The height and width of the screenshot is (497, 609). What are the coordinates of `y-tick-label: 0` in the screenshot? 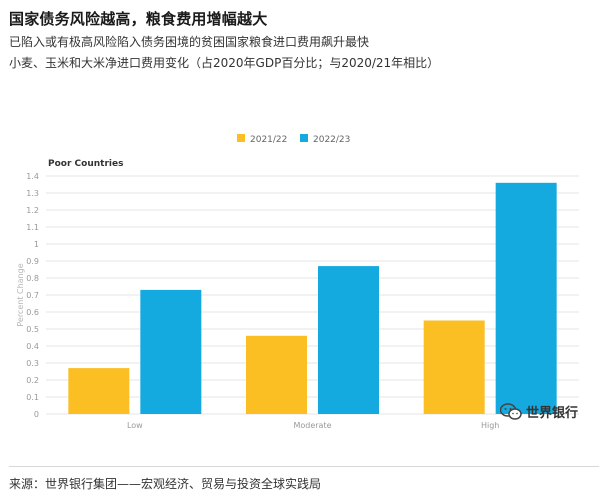 It's located at (36, 414).